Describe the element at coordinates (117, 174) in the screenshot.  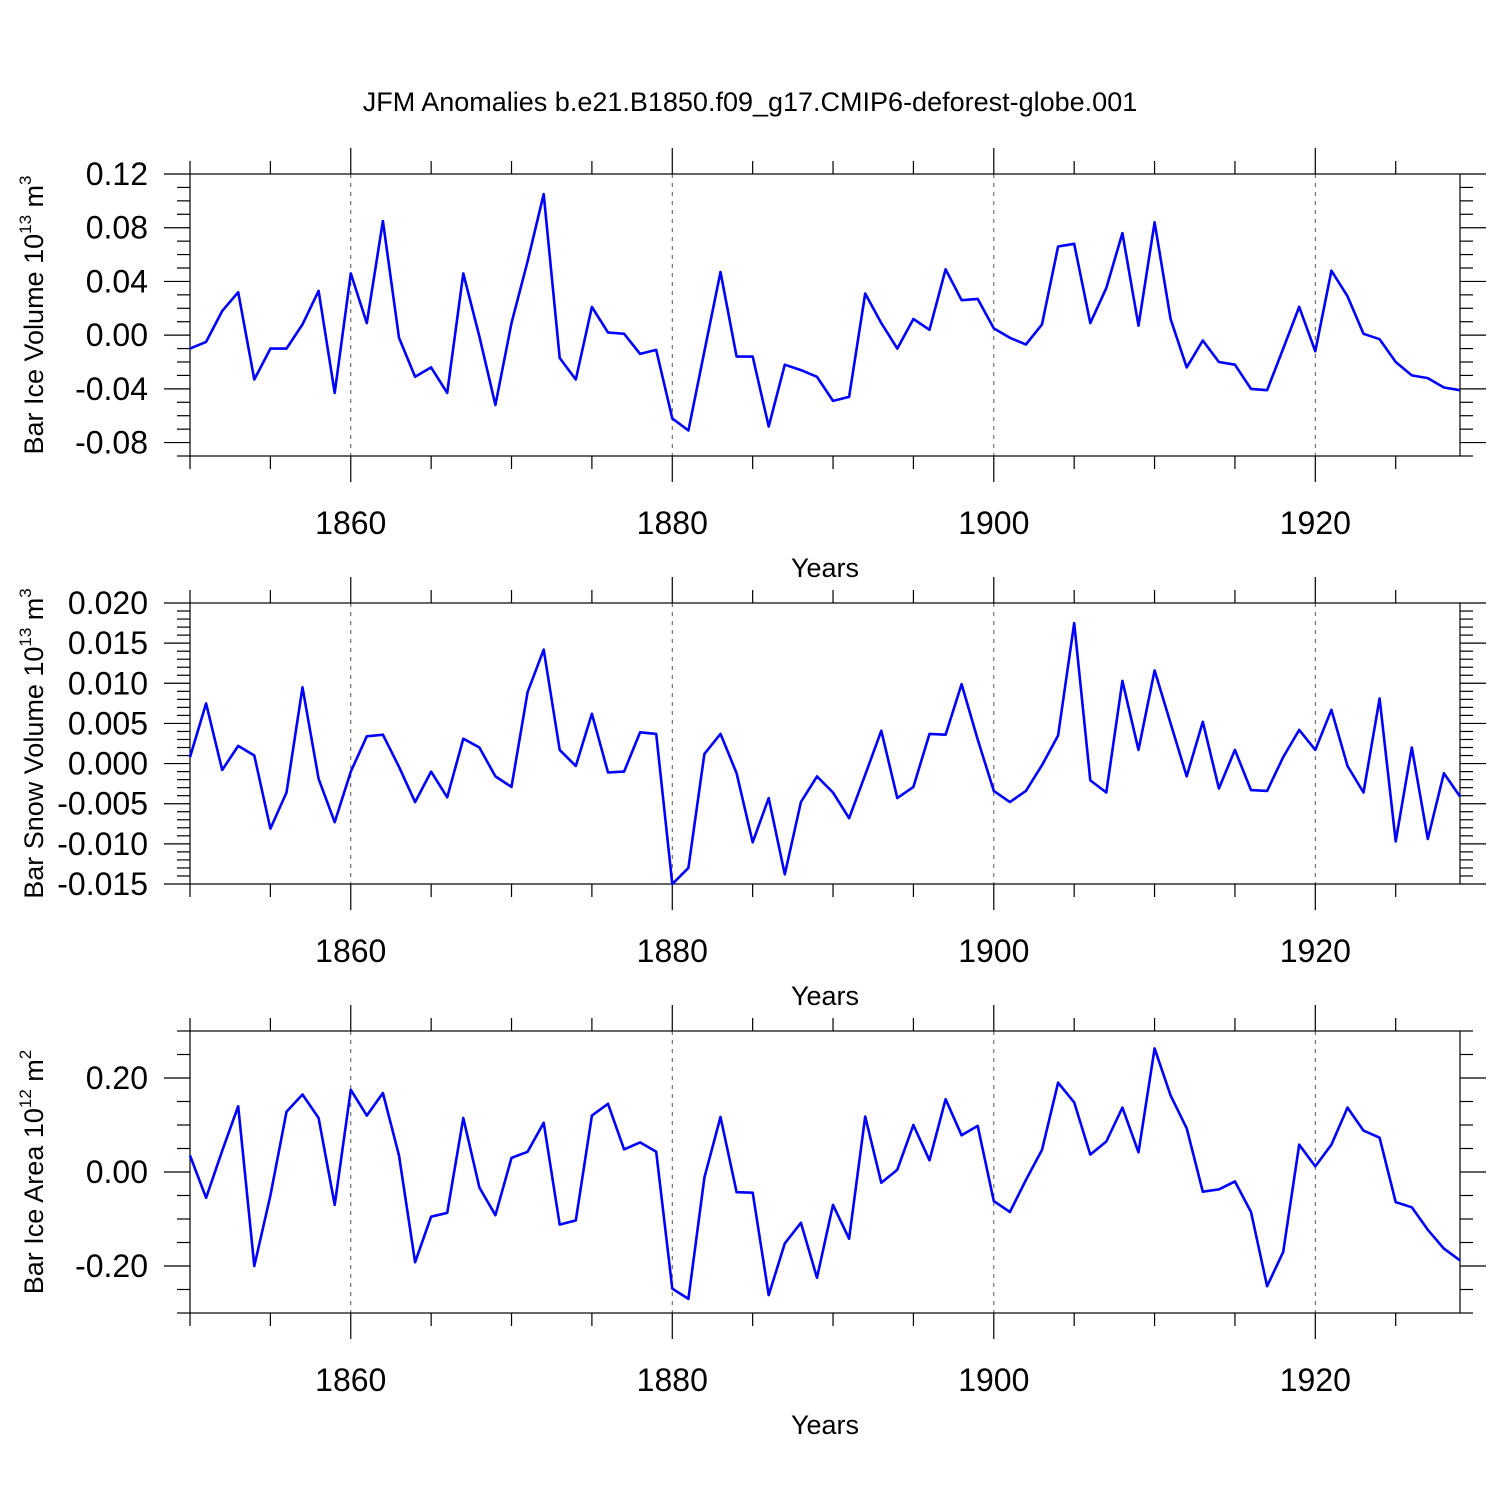
I see `y-tick-label-0.12: 0.12` at that location.